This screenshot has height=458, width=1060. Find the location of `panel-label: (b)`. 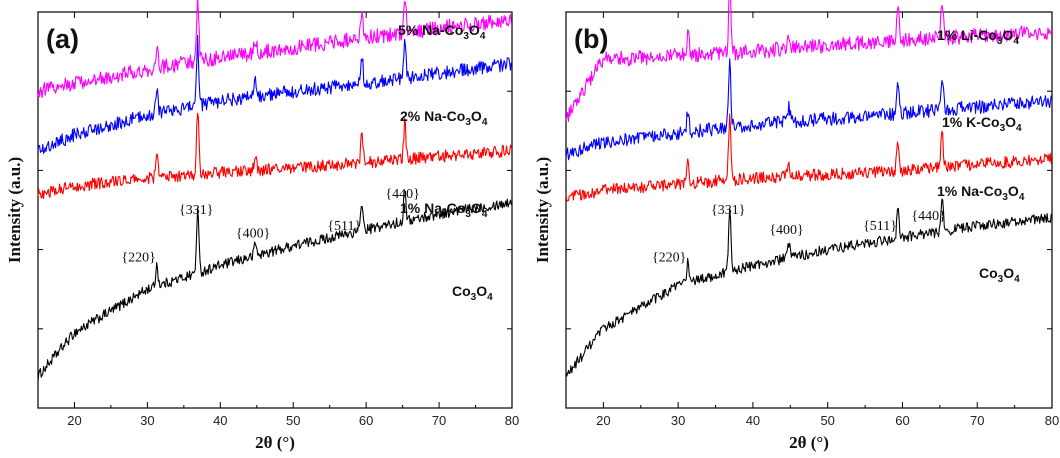

panel-label: (b) is located at coordinates (591, 39).